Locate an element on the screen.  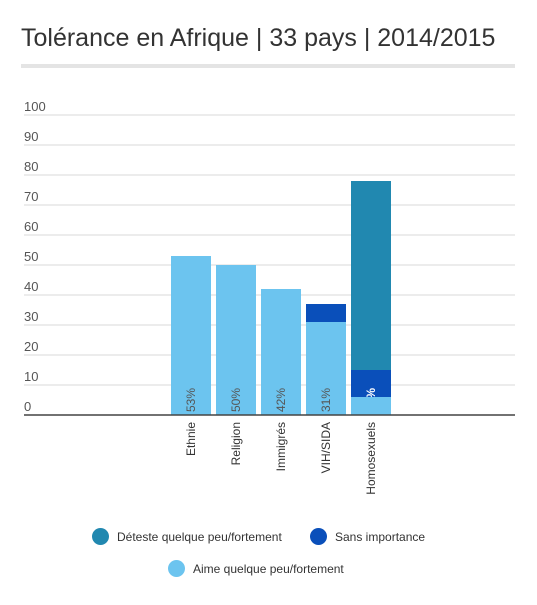
legend-swatch-sans-importance is located at coordinates (318, 536).